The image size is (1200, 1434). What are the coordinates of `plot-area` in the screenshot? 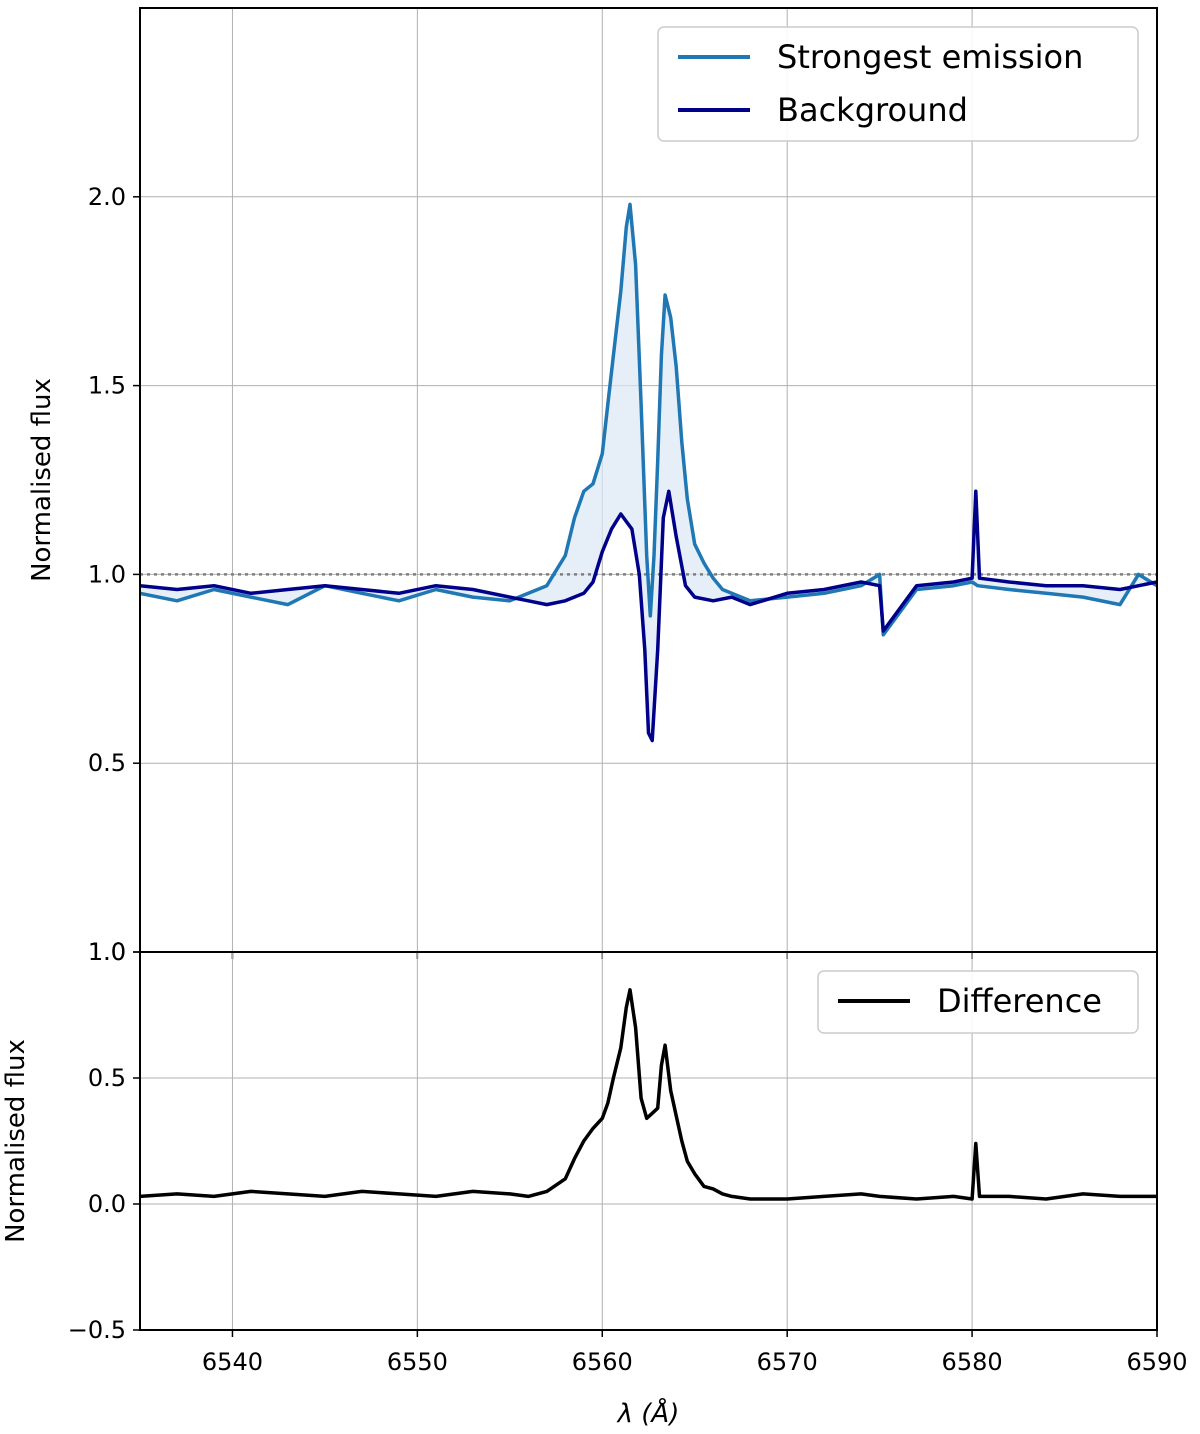 It's located at (648, 1094).